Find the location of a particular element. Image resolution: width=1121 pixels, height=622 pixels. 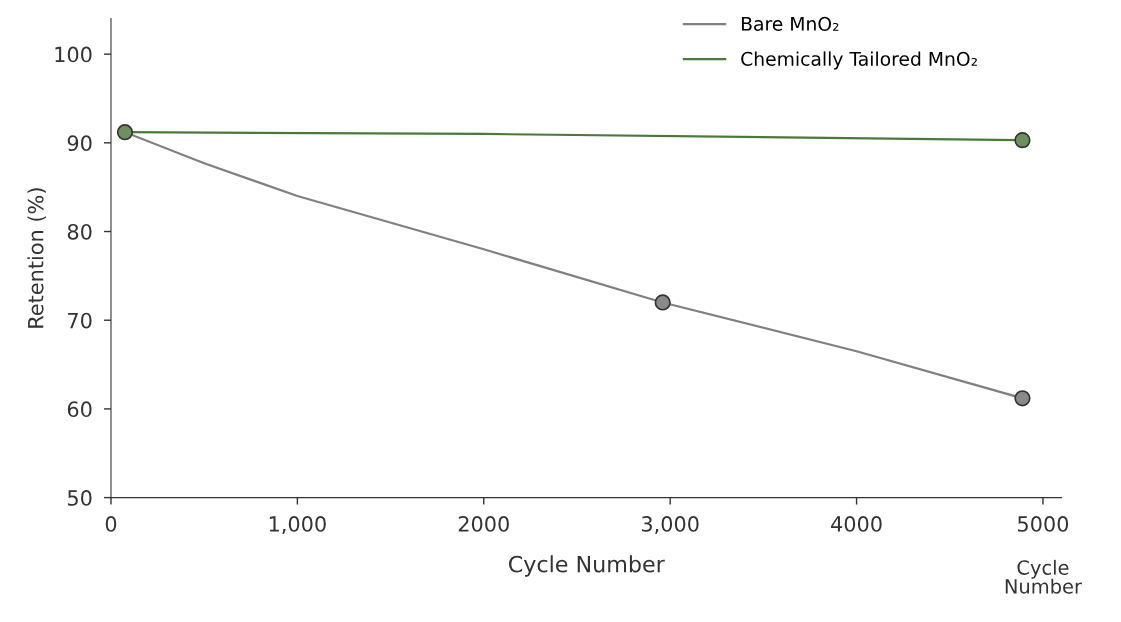

x-tick-label: 5000 is located at coordinates (1043, 524).